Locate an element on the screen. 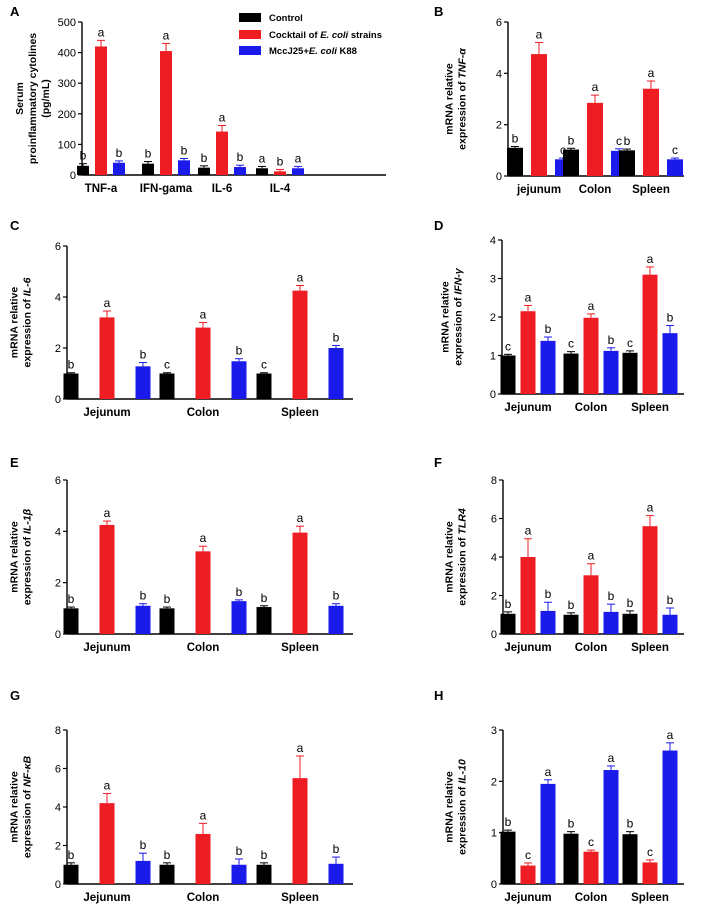 The image size is (701, 905). x-category-label: Colon is located at coordinates (591, 648).